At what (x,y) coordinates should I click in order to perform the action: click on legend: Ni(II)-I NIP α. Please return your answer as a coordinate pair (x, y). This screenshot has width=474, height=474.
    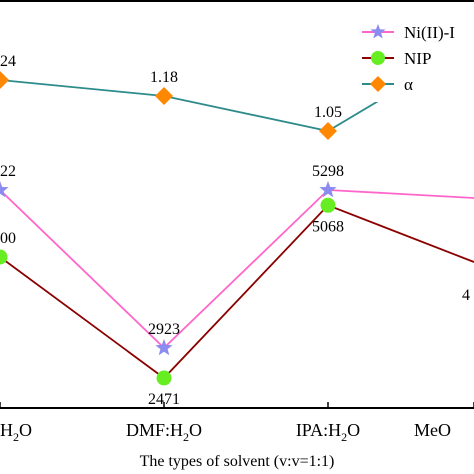
    Looking at the image, I should click on (414, 56).